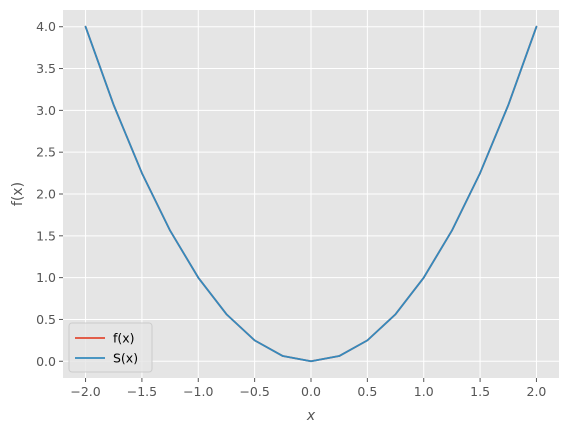 This screenshot has height=433, width=568. What do you see at coordinates (142, 391) in the screenshot?
I see `x-tick-label: −1.5` at bounding box center [142, 391].